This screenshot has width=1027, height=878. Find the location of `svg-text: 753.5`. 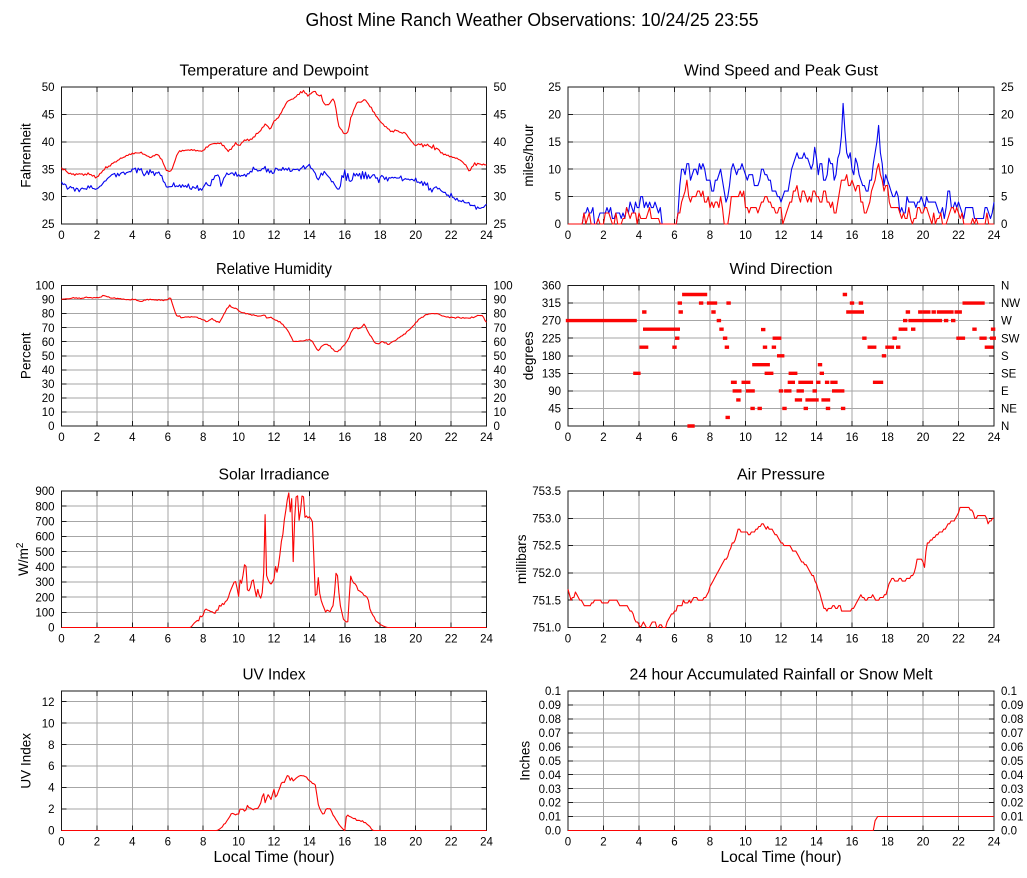

svg-text: 753.5 is located at coordinates (546, 492).